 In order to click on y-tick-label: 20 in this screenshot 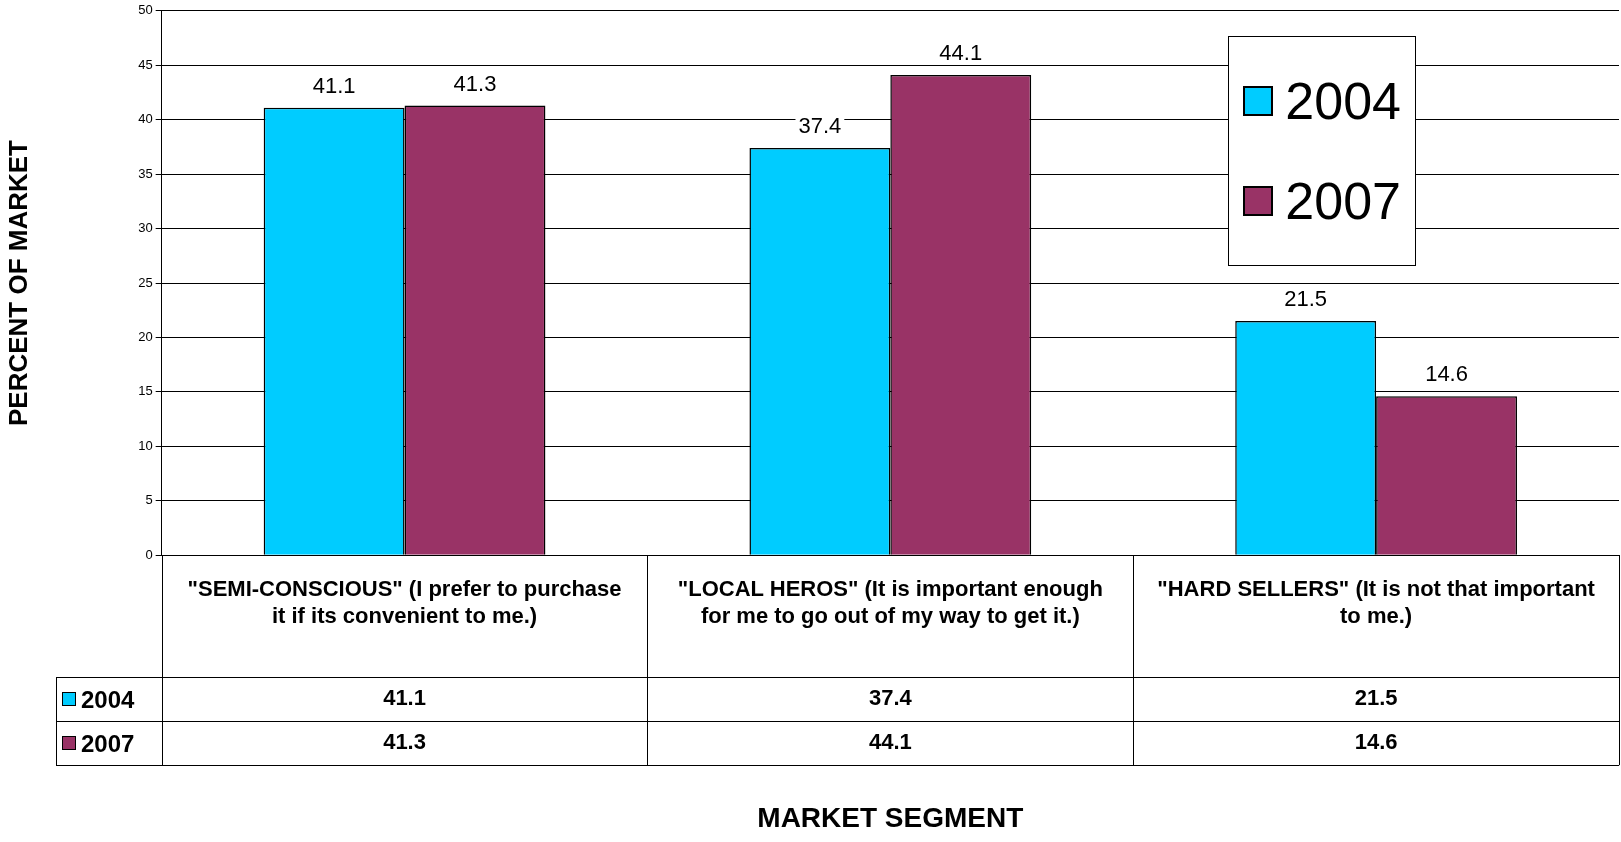, I will do `click(145, 337)`.